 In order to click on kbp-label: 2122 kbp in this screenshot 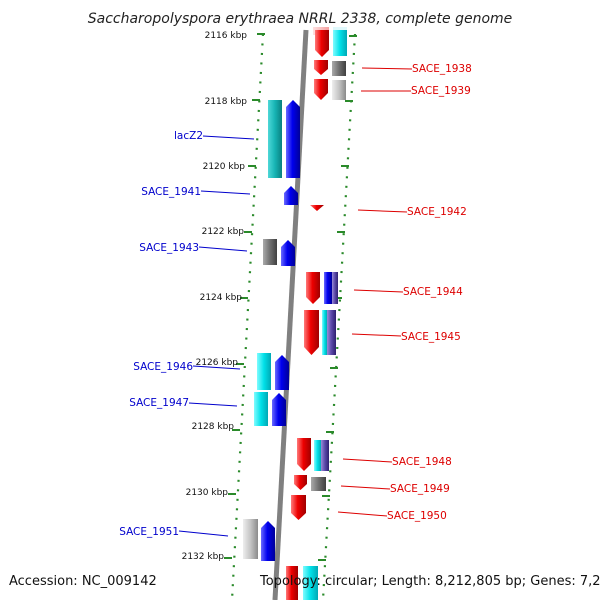, I will do `click(223, 232)`.